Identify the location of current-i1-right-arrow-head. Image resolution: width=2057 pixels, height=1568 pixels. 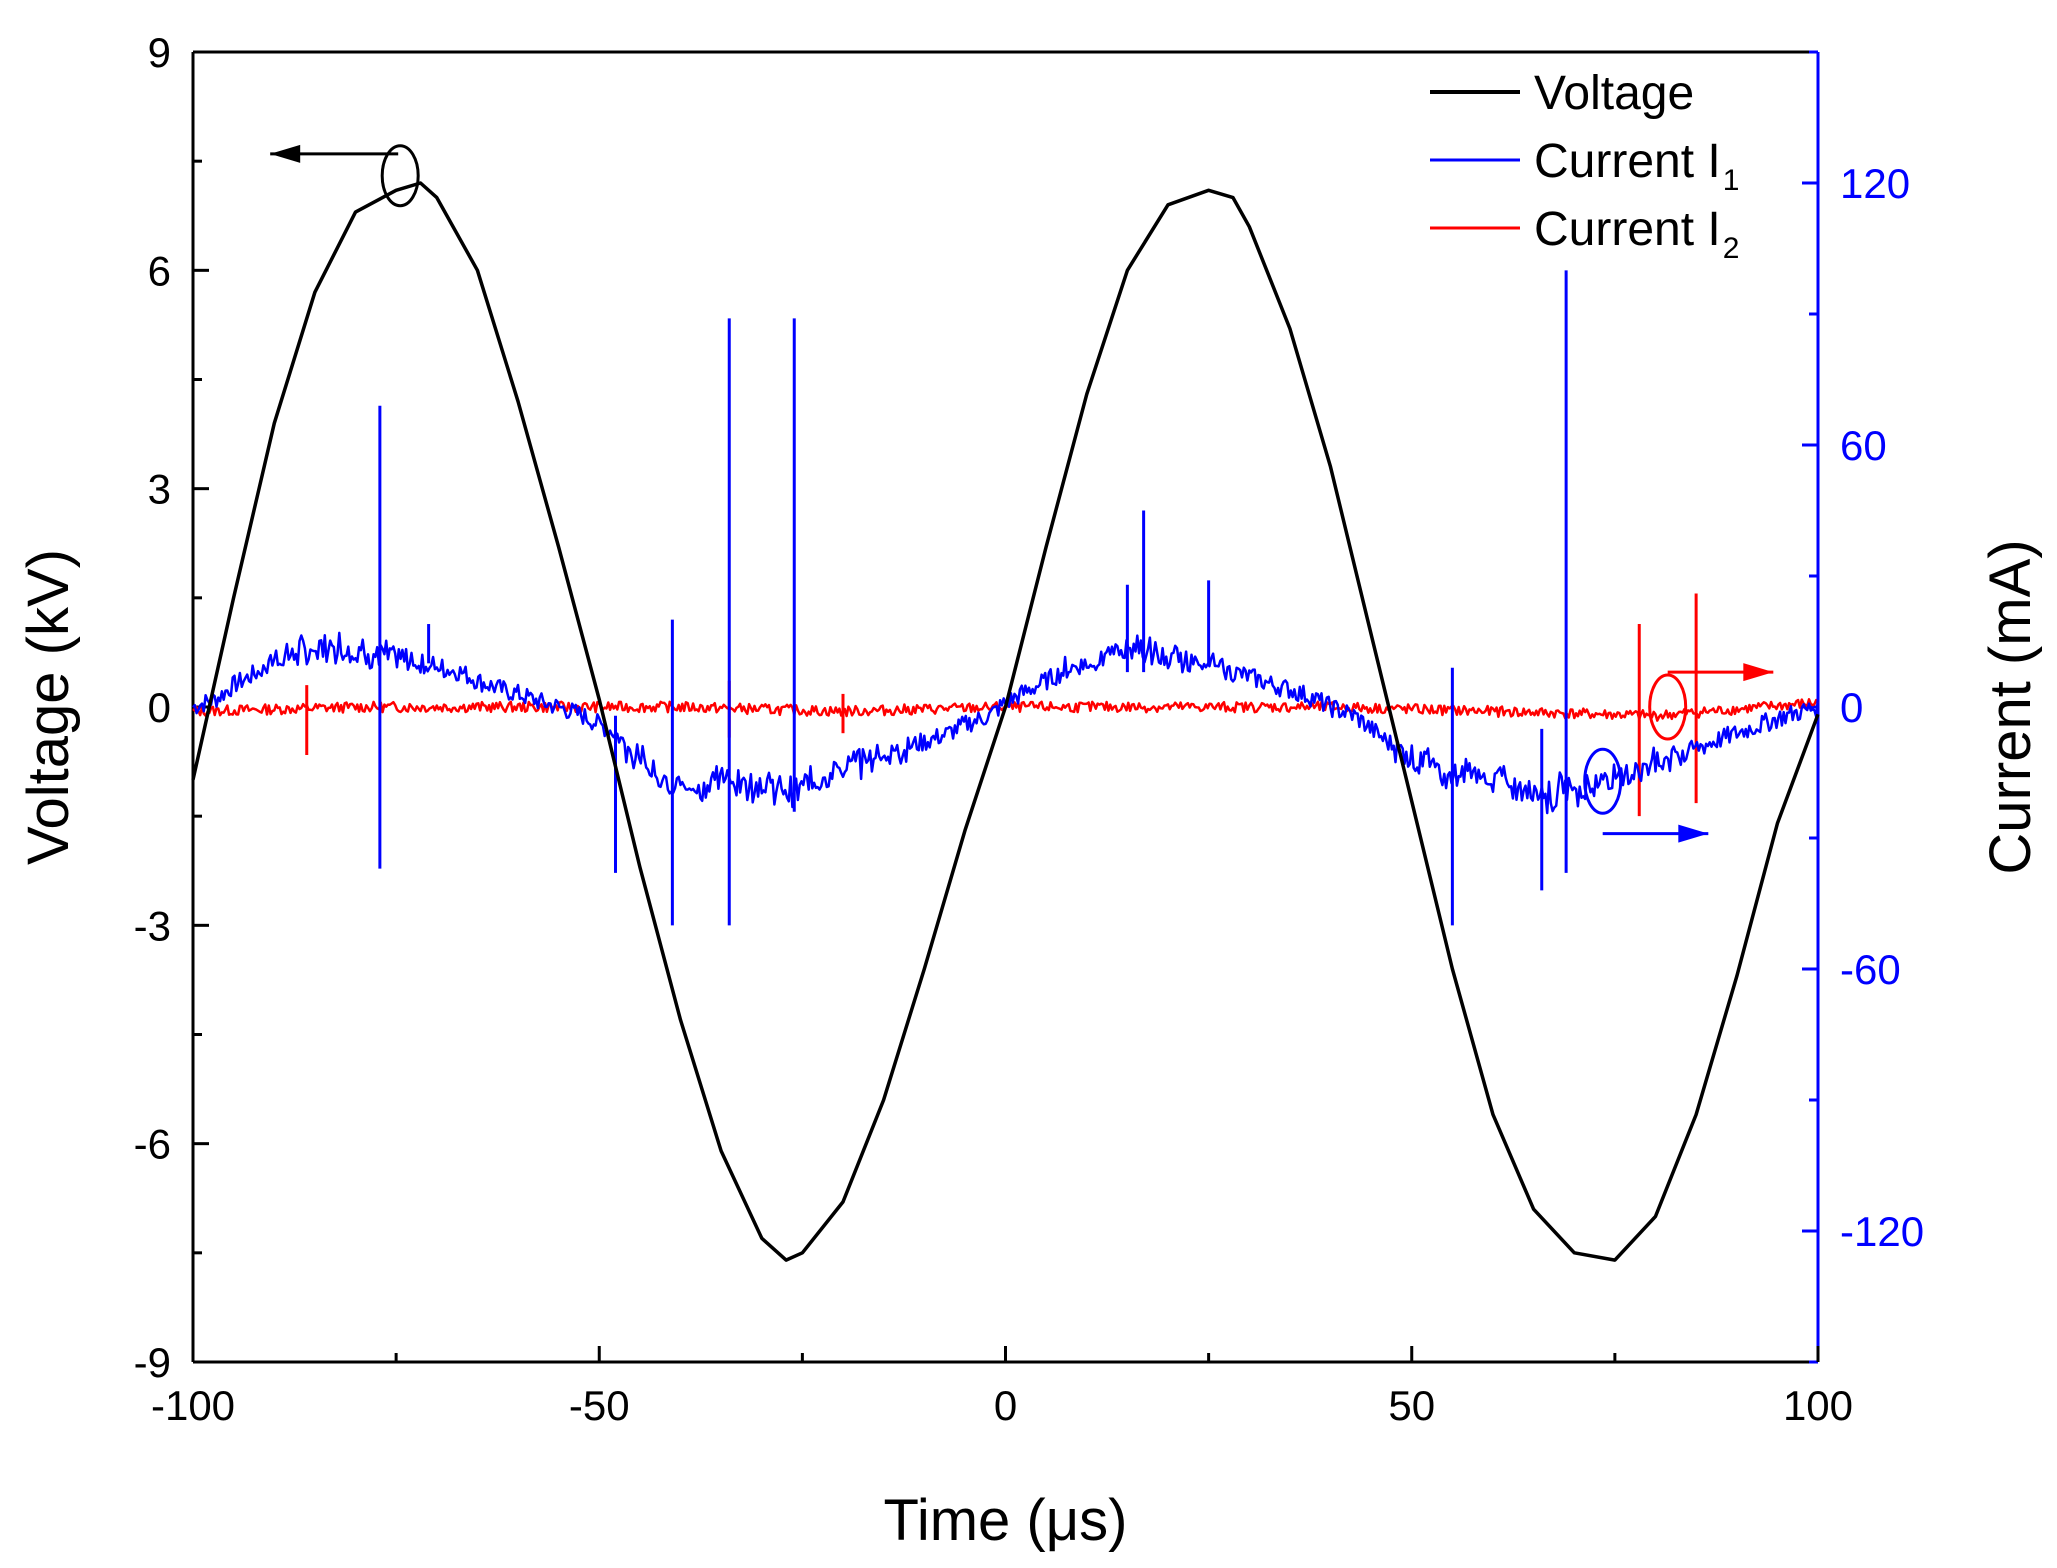
(1693, 833).